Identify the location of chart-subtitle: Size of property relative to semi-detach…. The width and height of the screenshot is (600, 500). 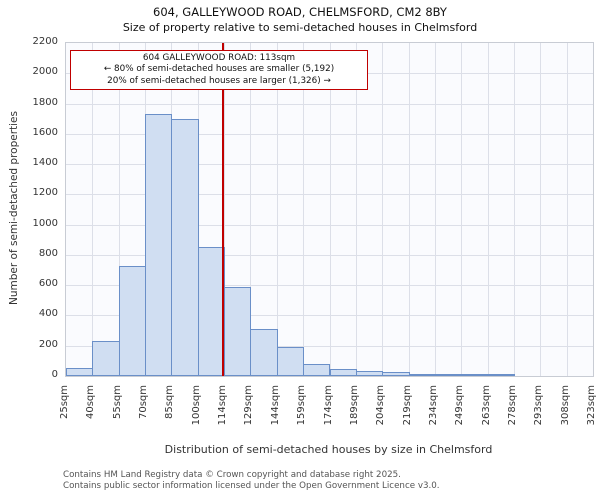
(300, 27).